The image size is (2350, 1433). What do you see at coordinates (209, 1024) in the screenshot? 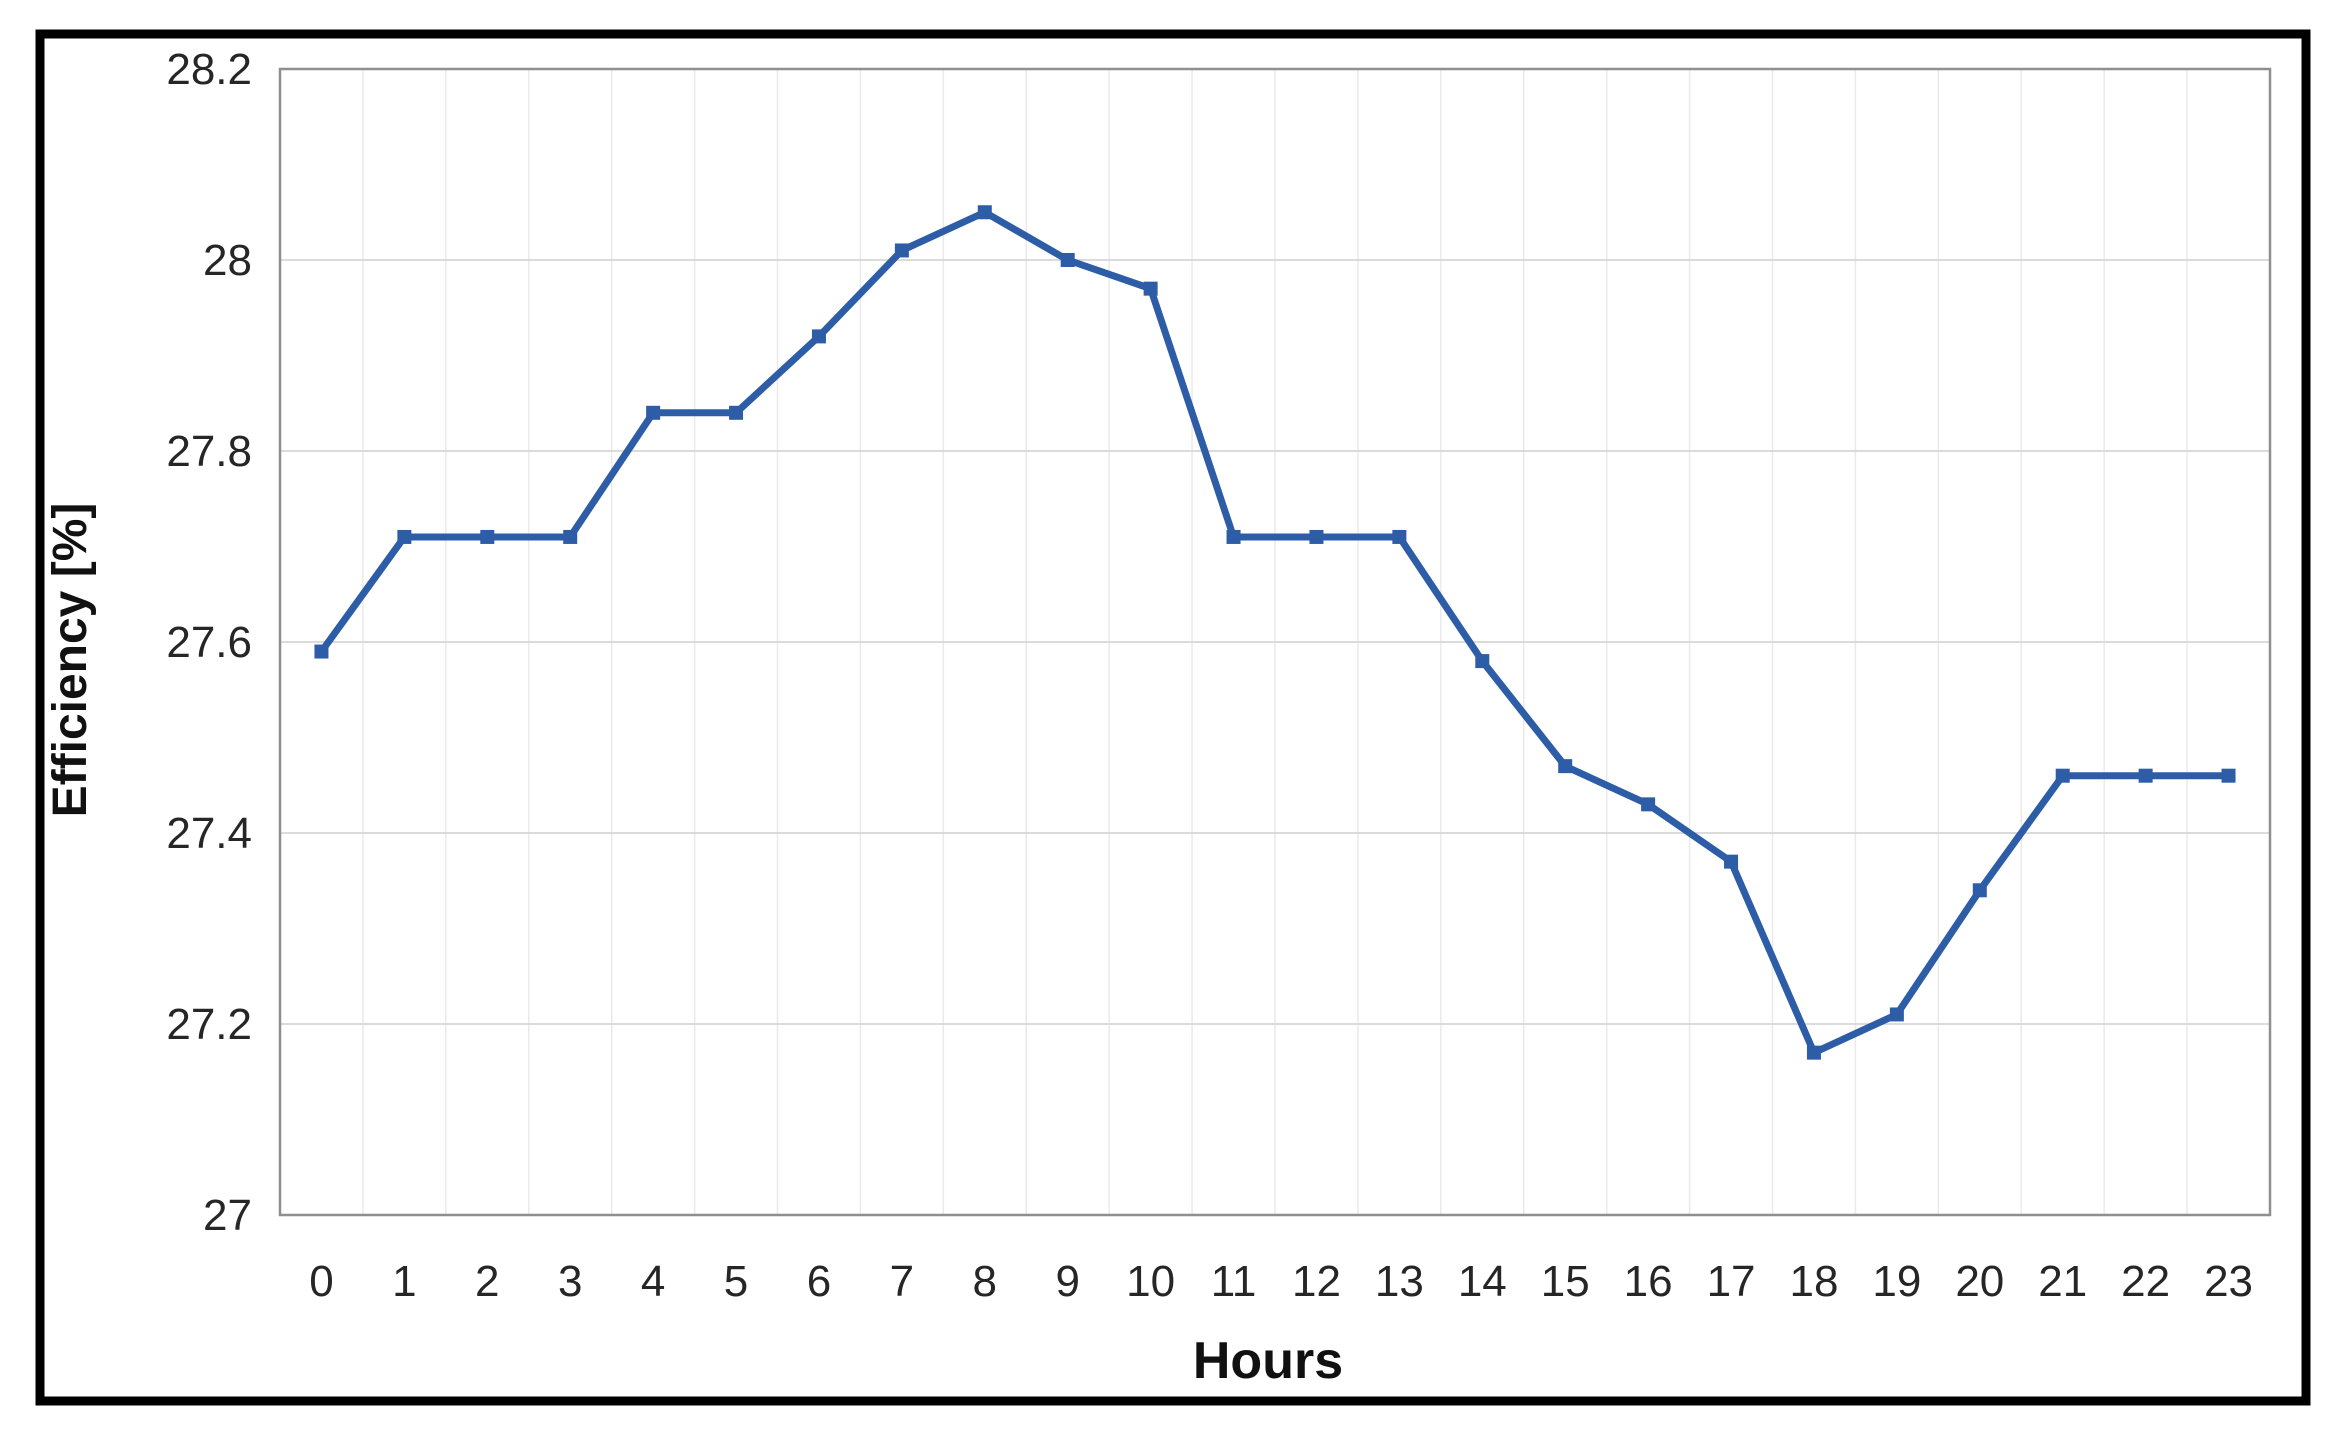
I see `y-tick-label: 27.2` at bounding box center [209, 1024].